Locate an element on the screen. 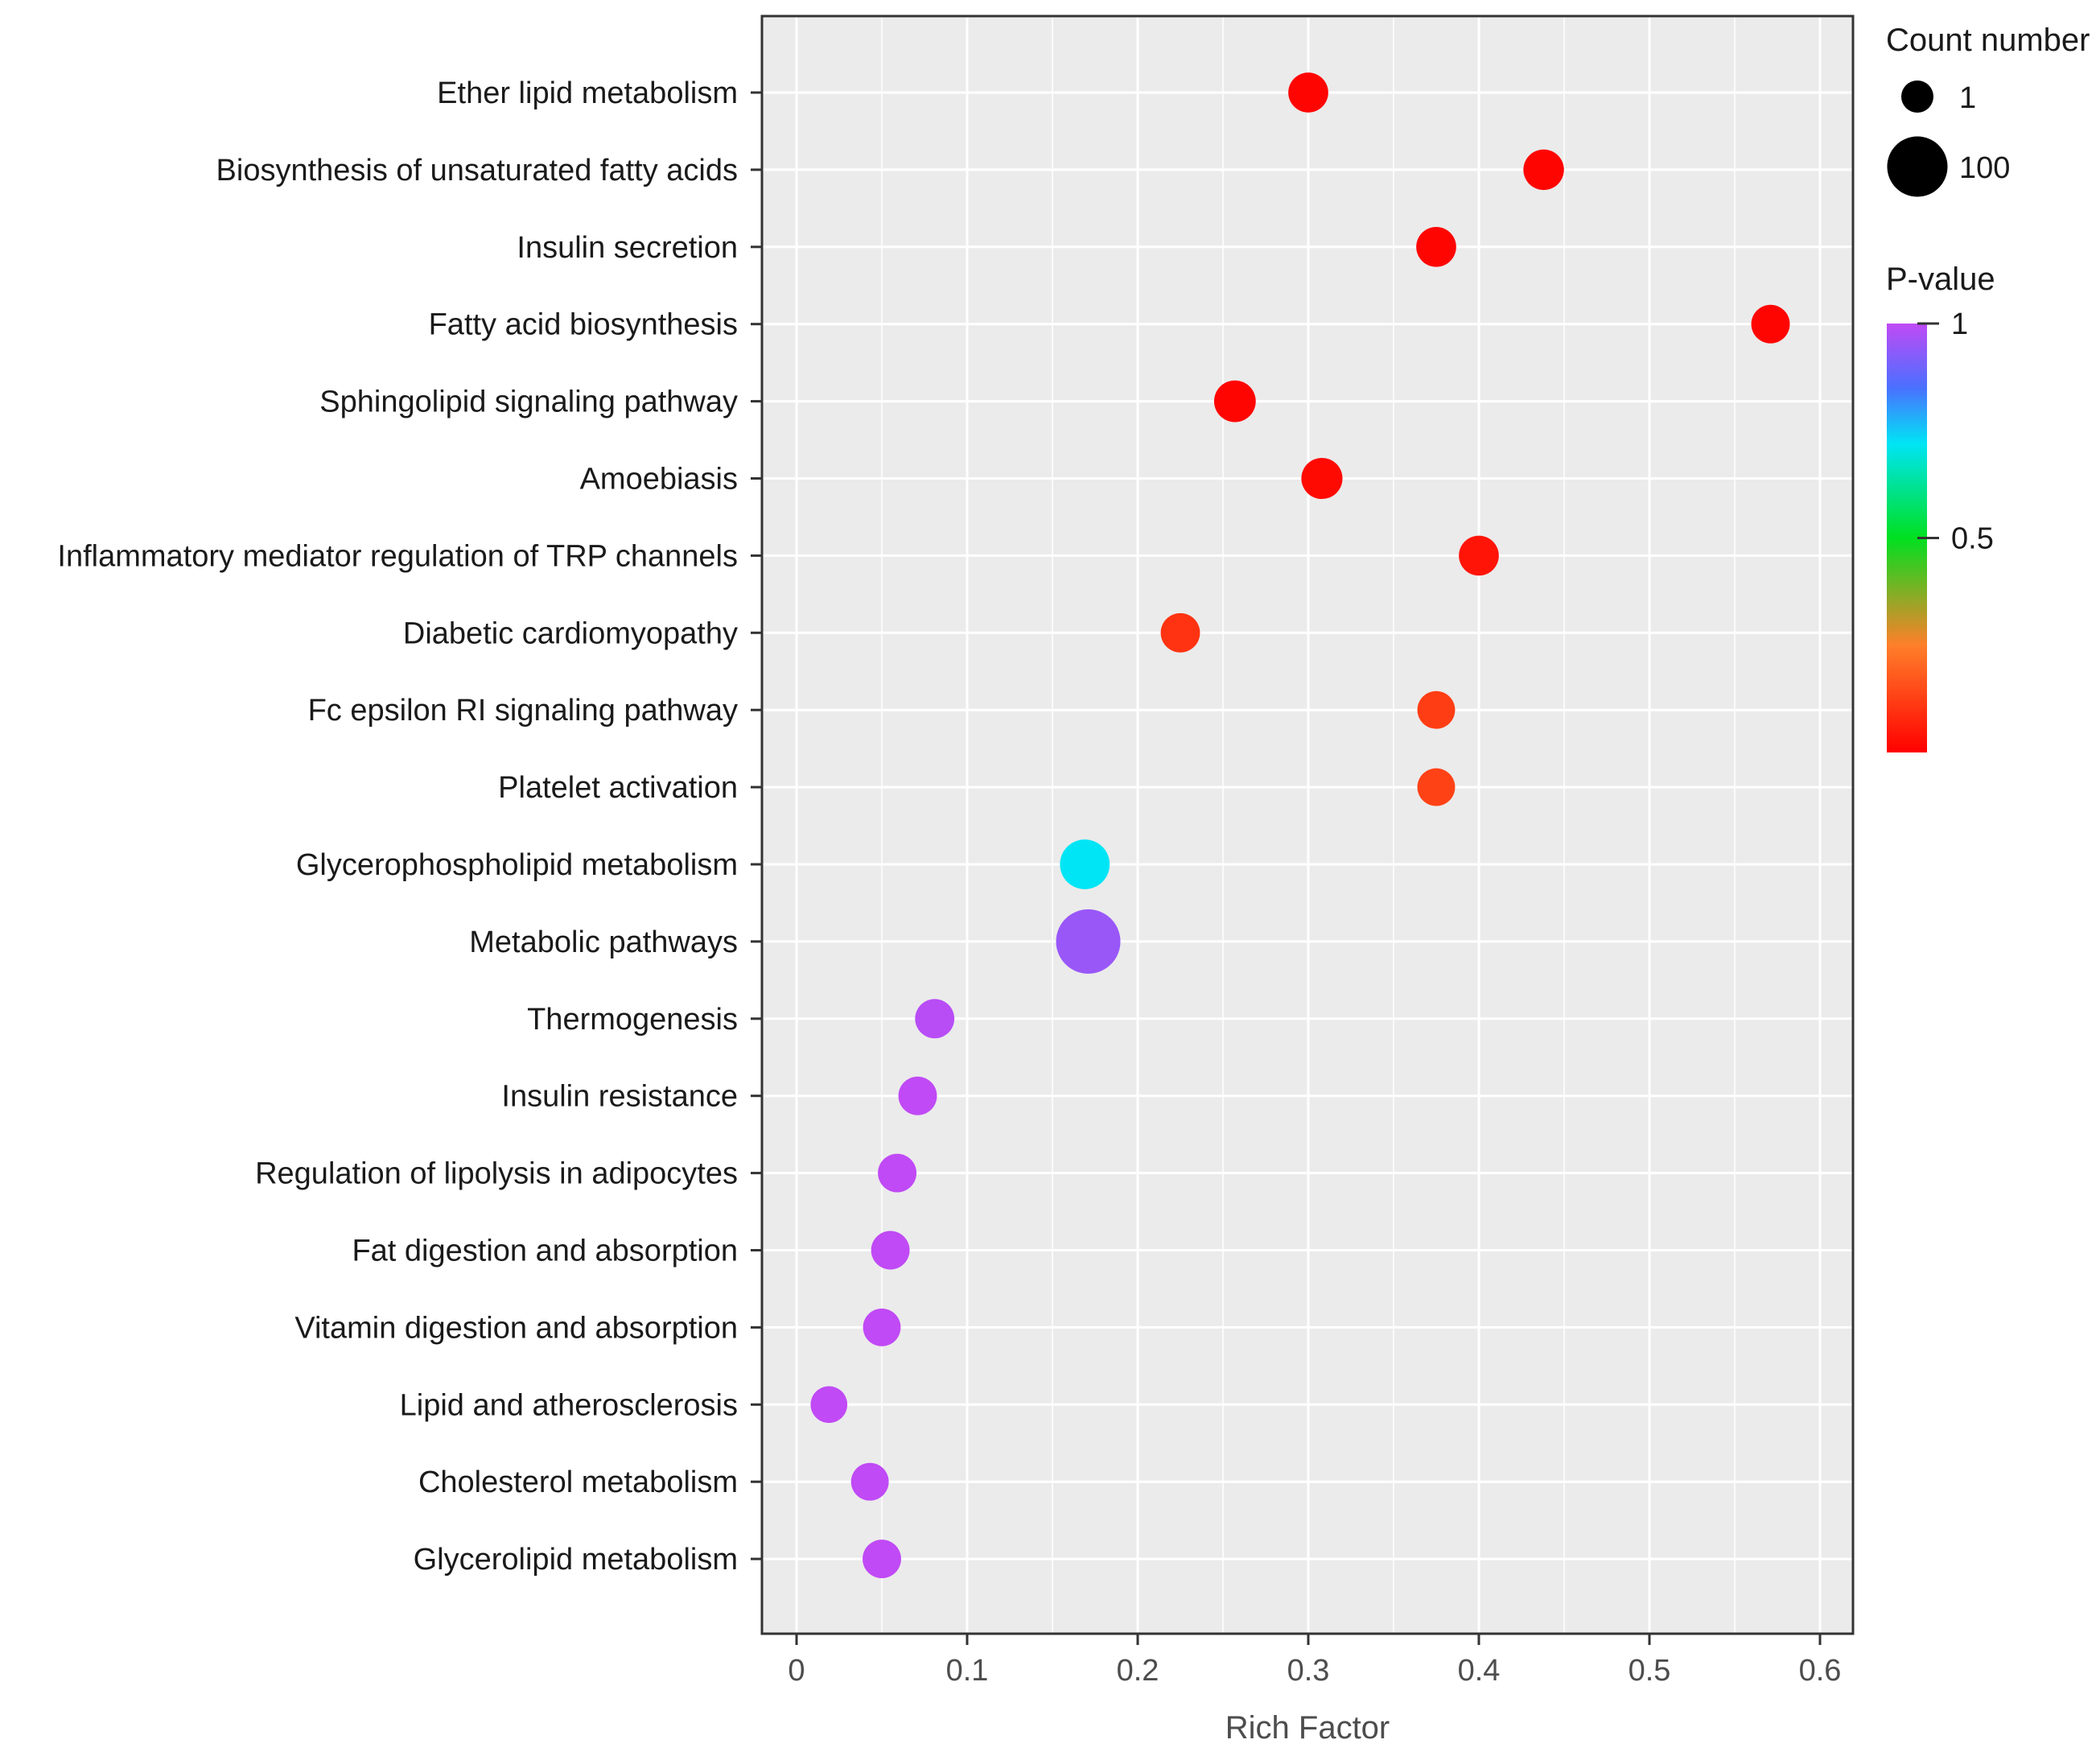 The image size is (2100, 1752). size-legend-label: 1 is located at coordinates (1967, 98).